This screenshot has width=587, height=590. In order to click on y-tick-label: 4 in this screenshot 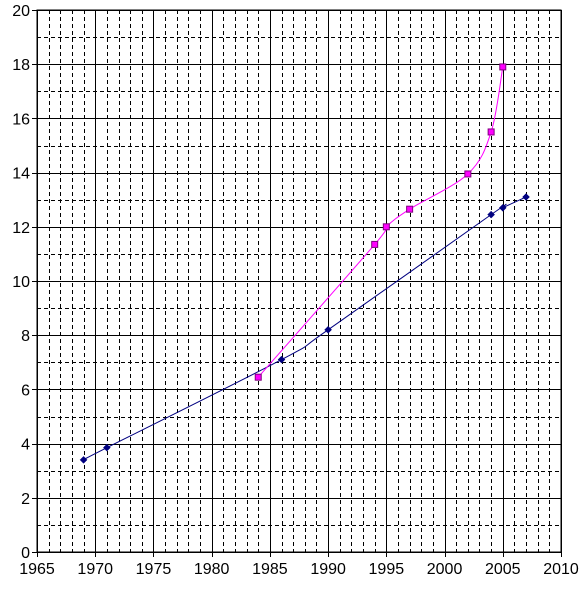, I will do `click(25, 445)`.